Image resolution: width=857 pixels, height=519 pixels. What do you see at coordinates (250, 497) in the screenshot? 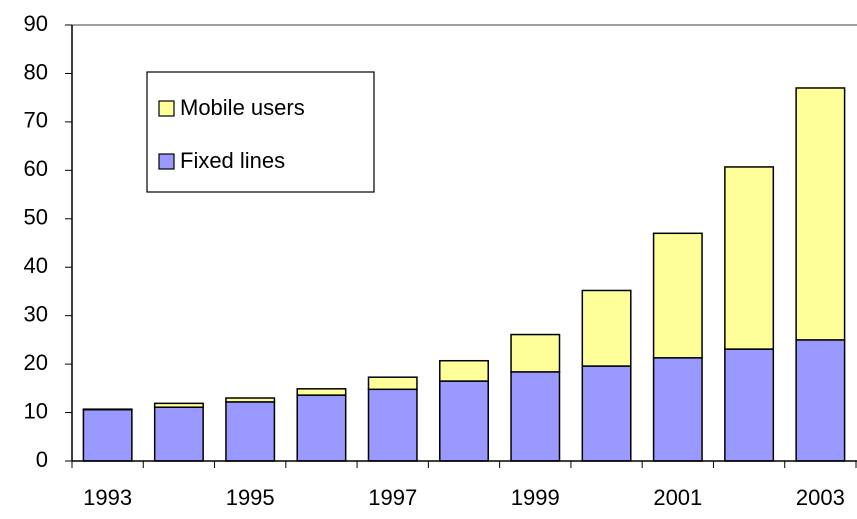
I see `x-tick-label: 1995` at bounding box center [250, 497].